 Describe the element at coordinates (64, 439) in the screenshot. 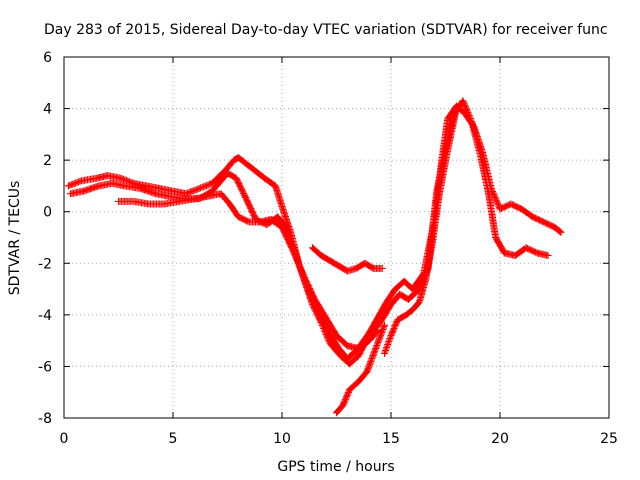

I see `x-tick-label: 0` at that location.